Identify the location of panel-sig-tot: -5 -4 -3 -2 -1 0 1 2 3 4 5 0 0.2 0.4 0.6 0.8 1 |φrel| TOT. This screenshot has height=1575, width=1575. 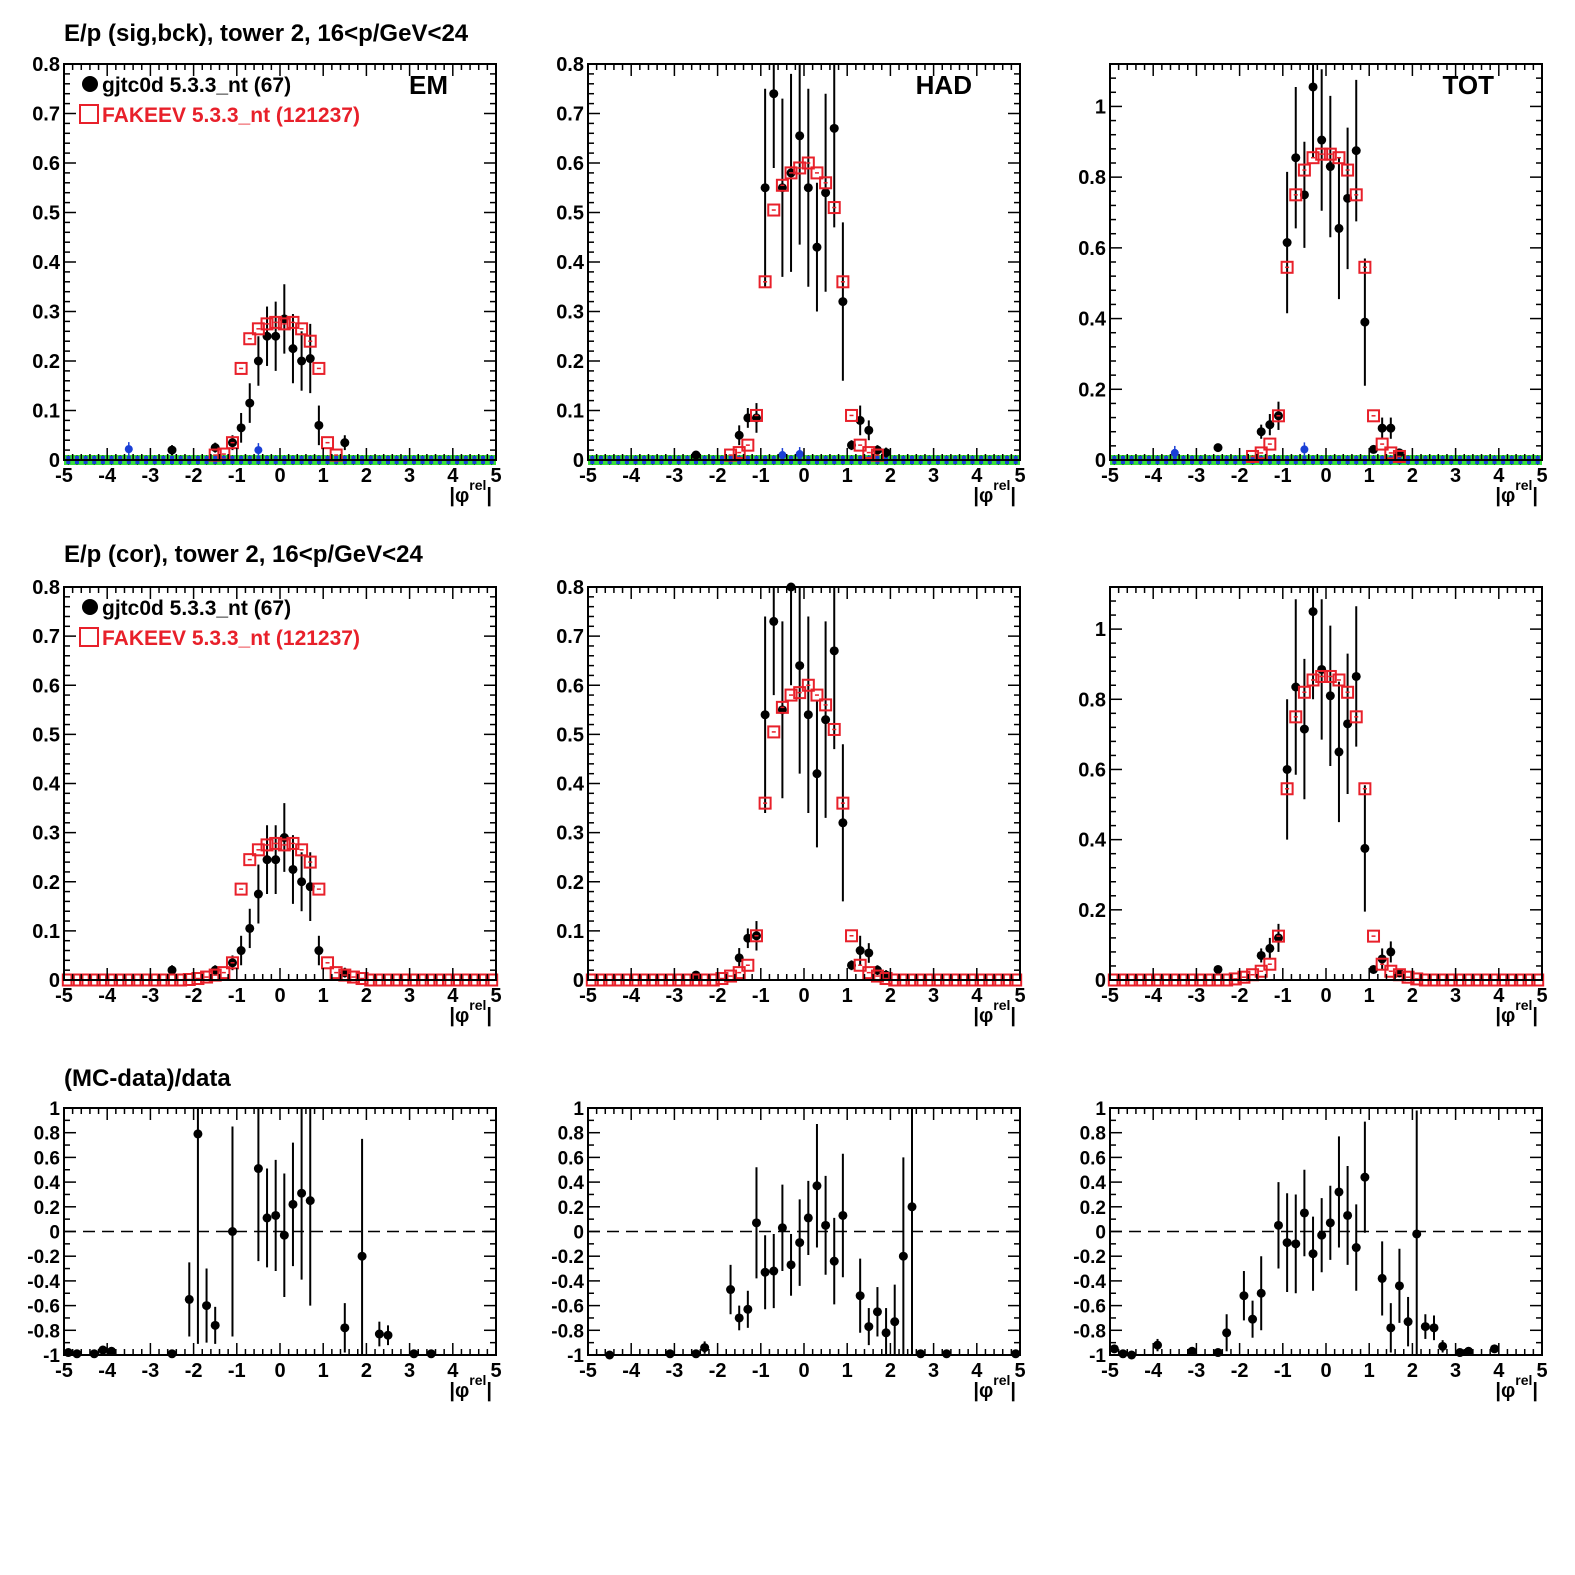
(1313, 285).